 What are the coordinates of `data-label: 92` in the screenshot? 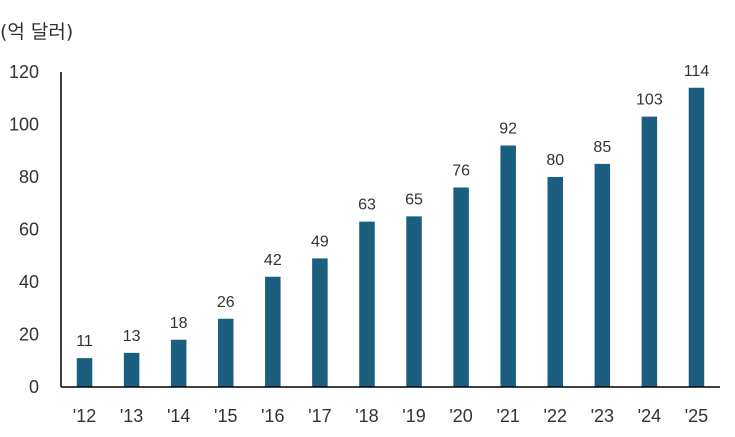 It's located at (508, 129).